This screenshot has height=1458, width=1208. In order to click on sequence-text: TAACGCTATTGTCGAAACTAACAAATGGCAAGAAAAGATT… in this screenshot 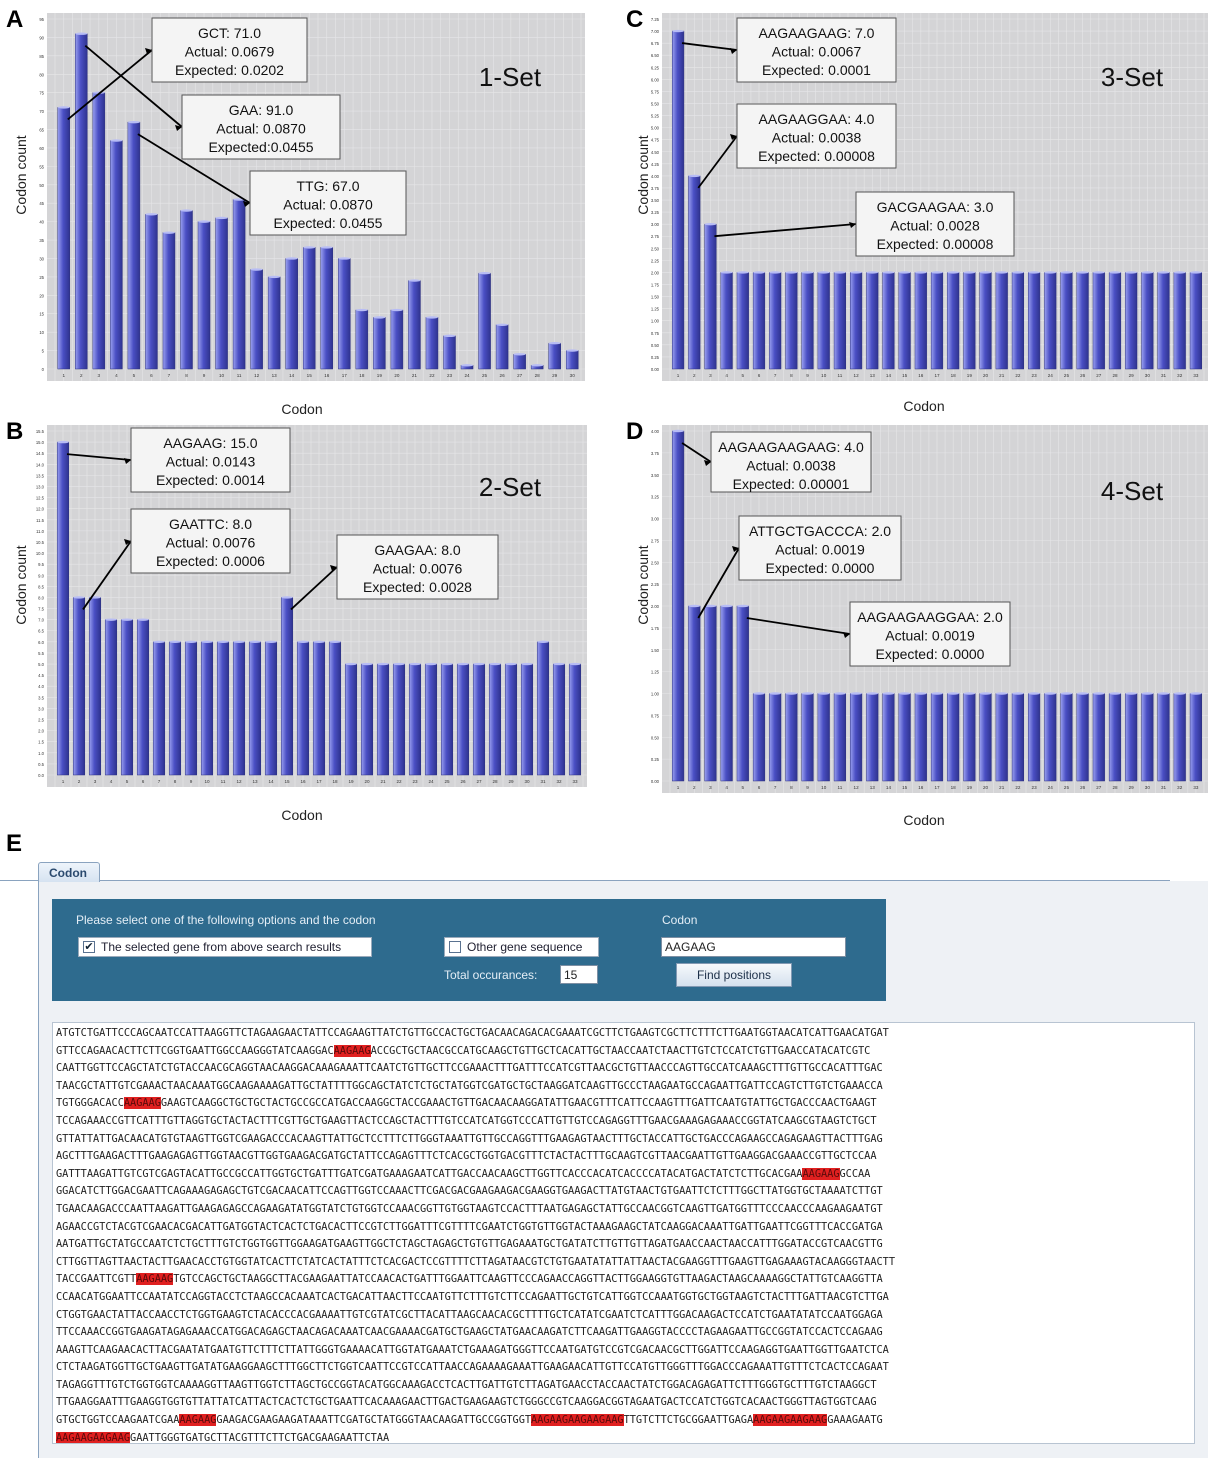, I will do `click(469, 1085)`.